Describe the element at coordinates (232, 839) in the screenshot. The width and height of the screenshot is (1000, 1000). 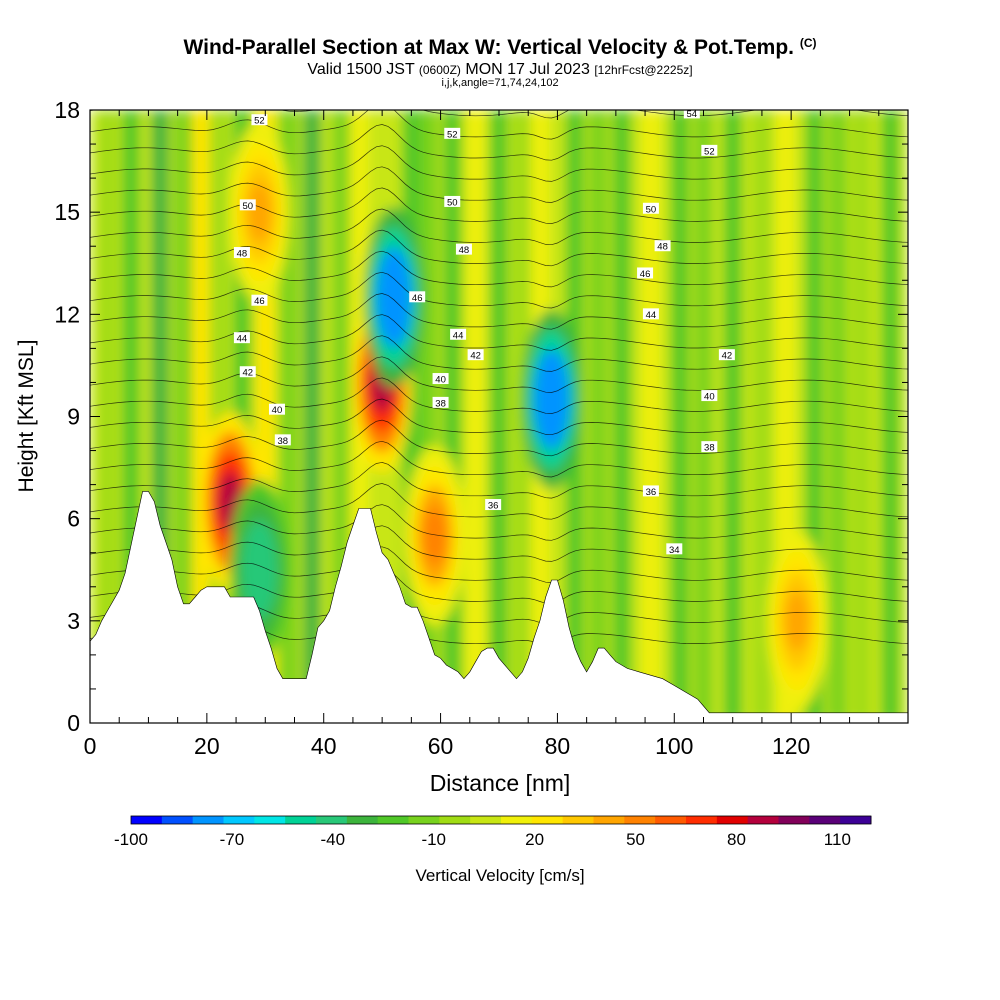
I see `colorbar-tick-label: -70` at that location.